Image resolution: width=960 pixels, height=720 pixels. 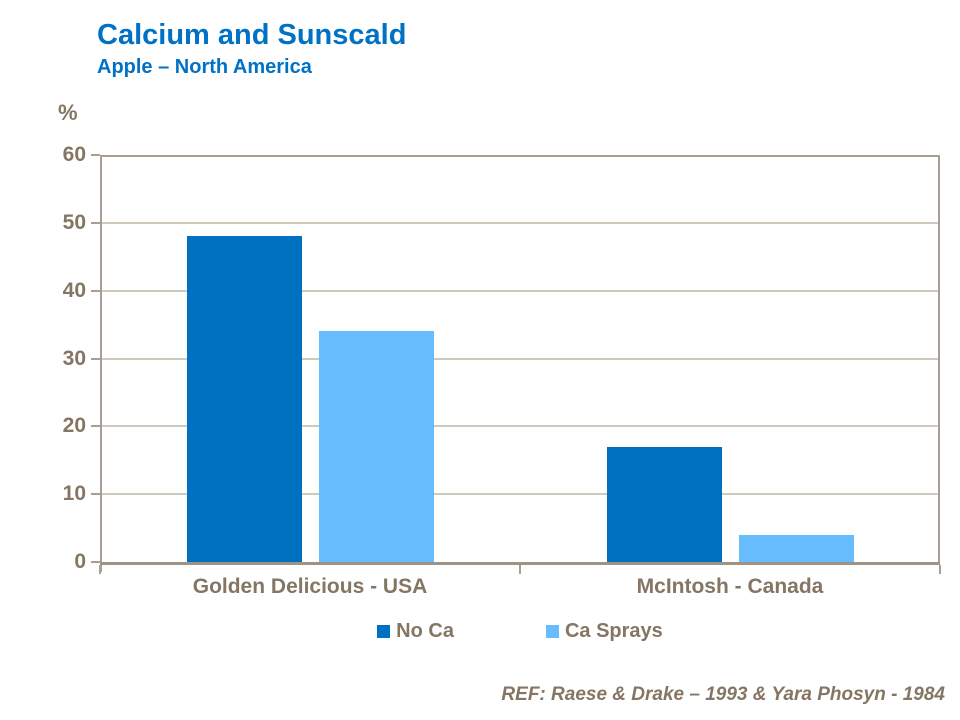 I want to click on legend: No Ca Ca Sprays, so click(x=520, y=631).